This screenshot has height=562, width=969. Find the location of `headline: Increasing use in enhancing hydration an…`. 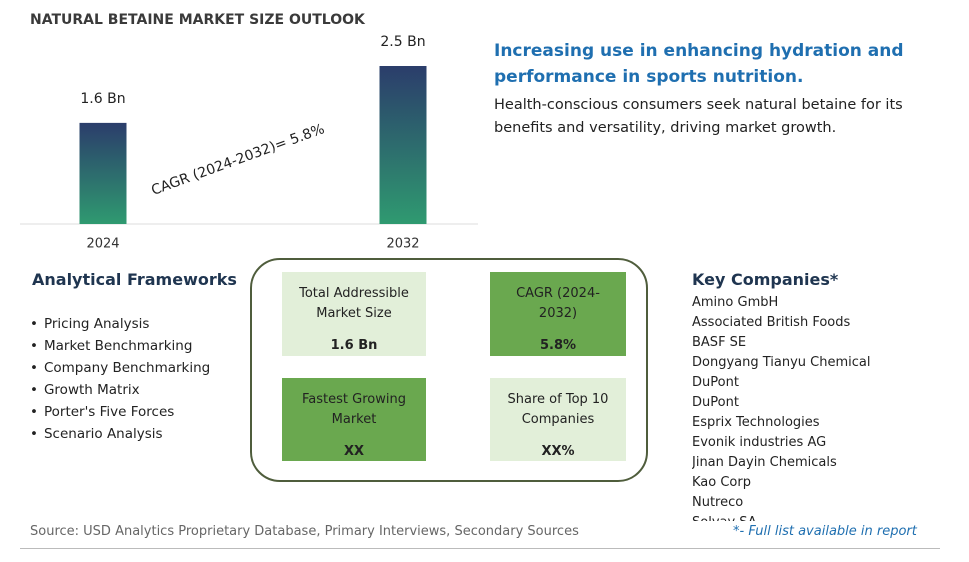

headline: Increasing use in enhancing hydration an… is located at coordinates (699, 64).